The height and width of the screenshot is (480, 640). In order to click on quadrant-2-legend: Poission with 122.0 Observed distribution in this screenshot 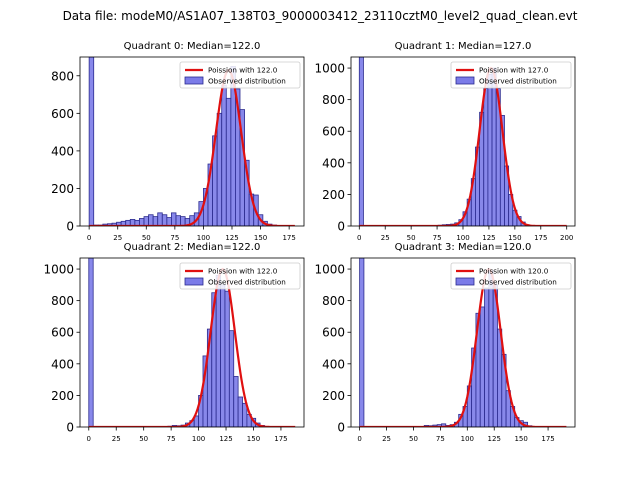, I will do `click(240, 276)`.